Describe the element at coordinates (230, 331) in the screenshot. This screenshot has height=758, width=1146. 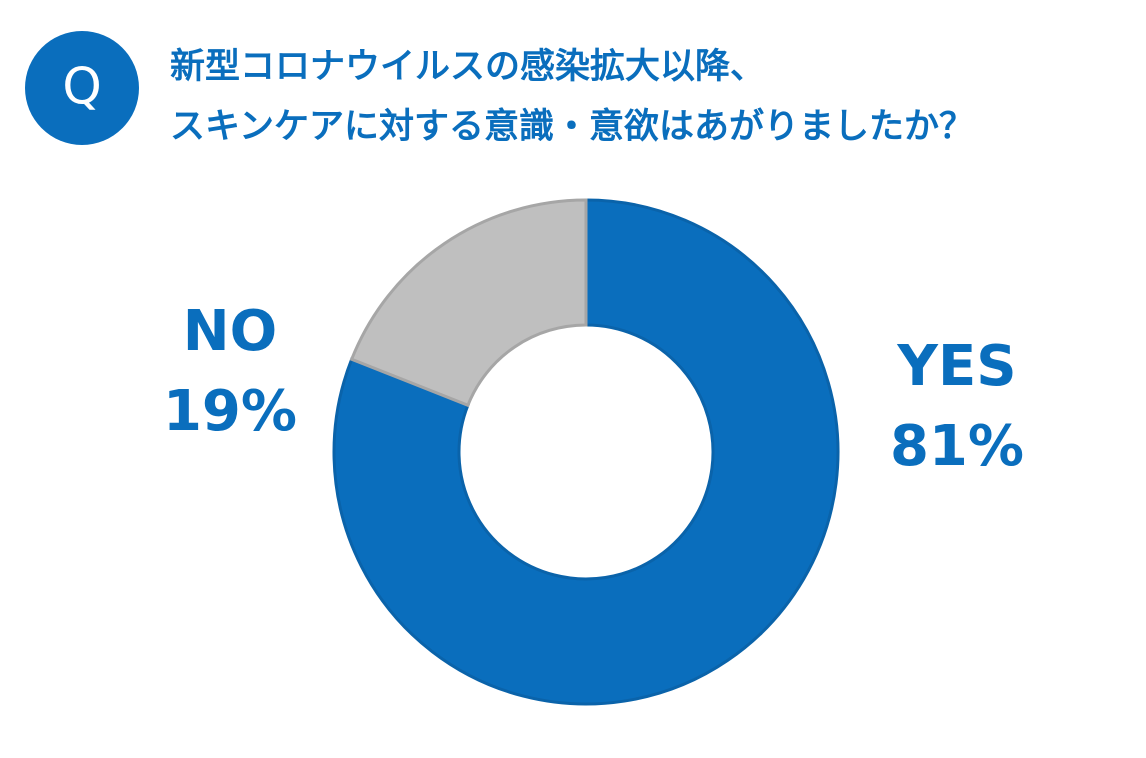
I see `category-label: NO` at that location.